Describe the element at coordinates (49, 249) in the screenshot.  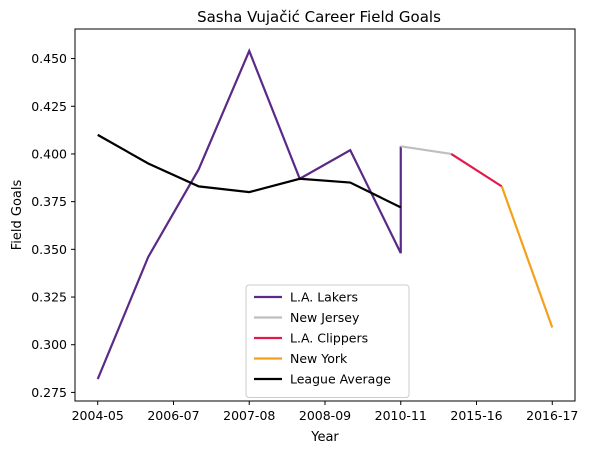
I see `y-tick-label-3: 0.350` at that location.